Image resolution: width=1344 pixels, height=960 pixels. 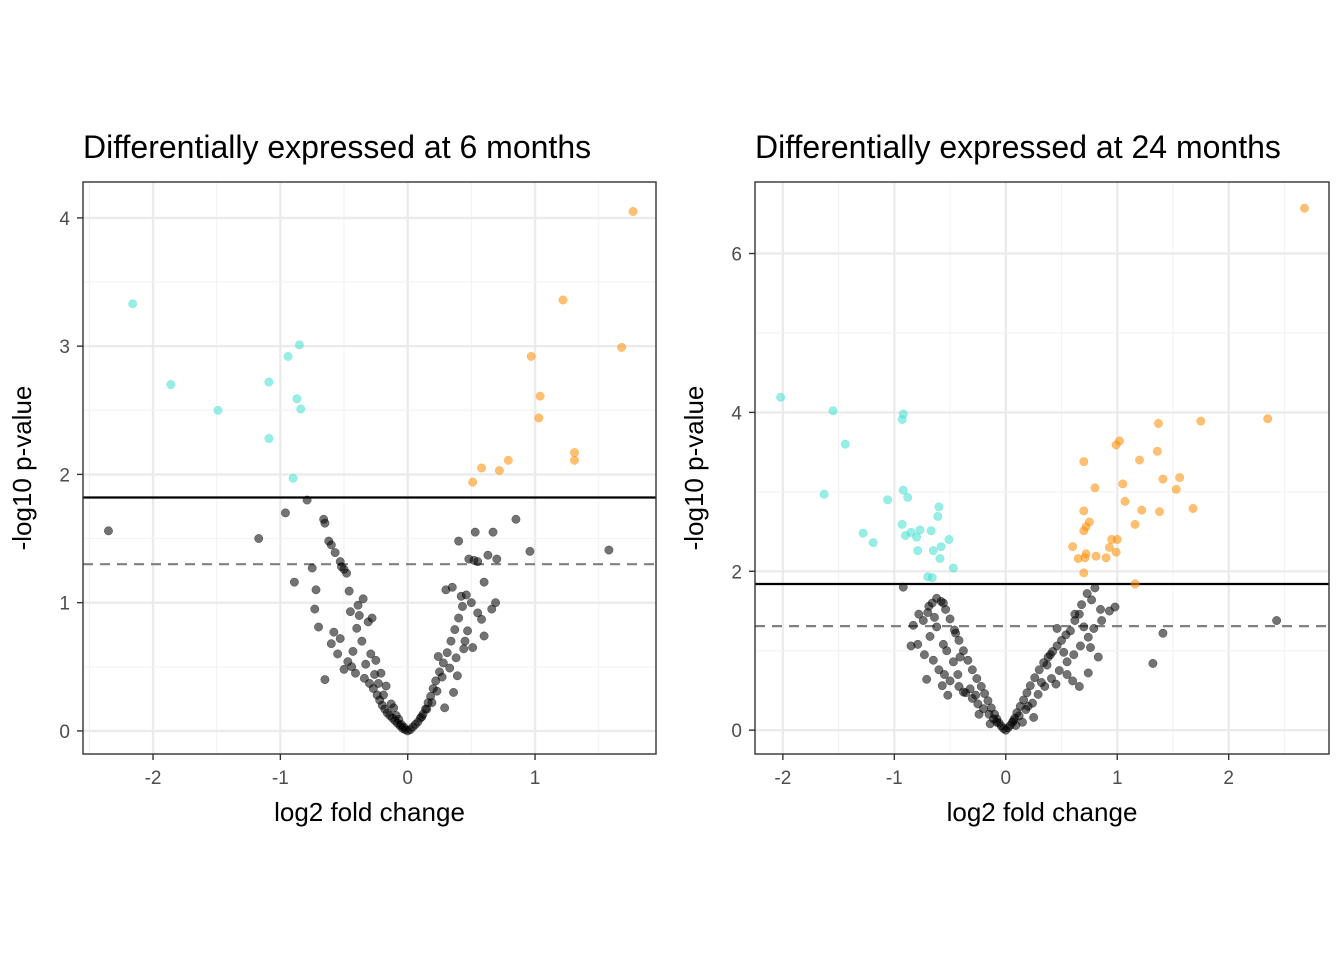 I want to click on x-tick-label: 1, so click(x=1117, y=778).